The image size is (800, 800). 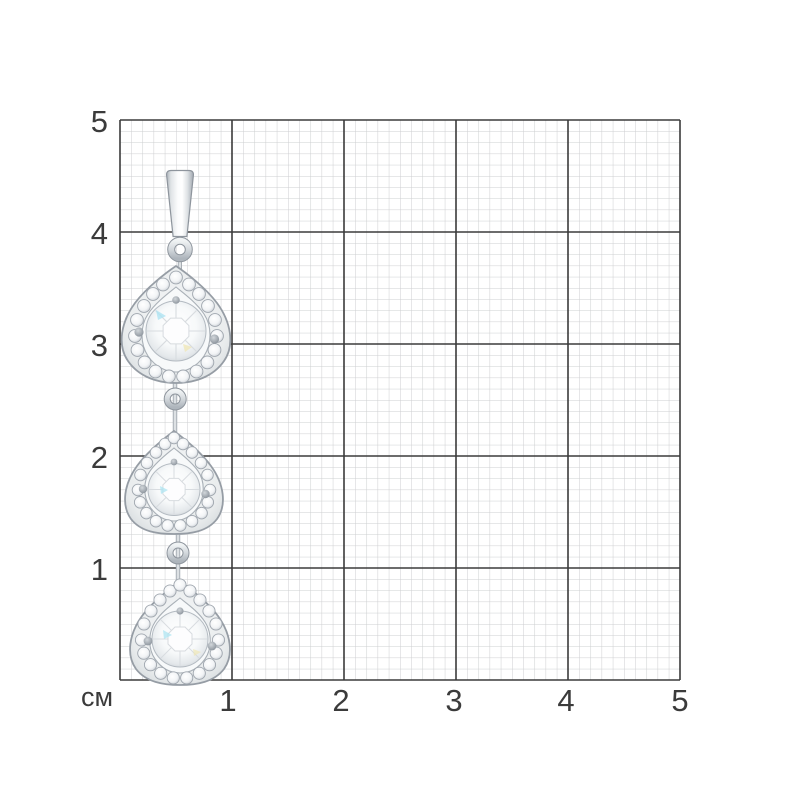 I want to click on x-axis-tick: 5, so click(x=679, y=700).